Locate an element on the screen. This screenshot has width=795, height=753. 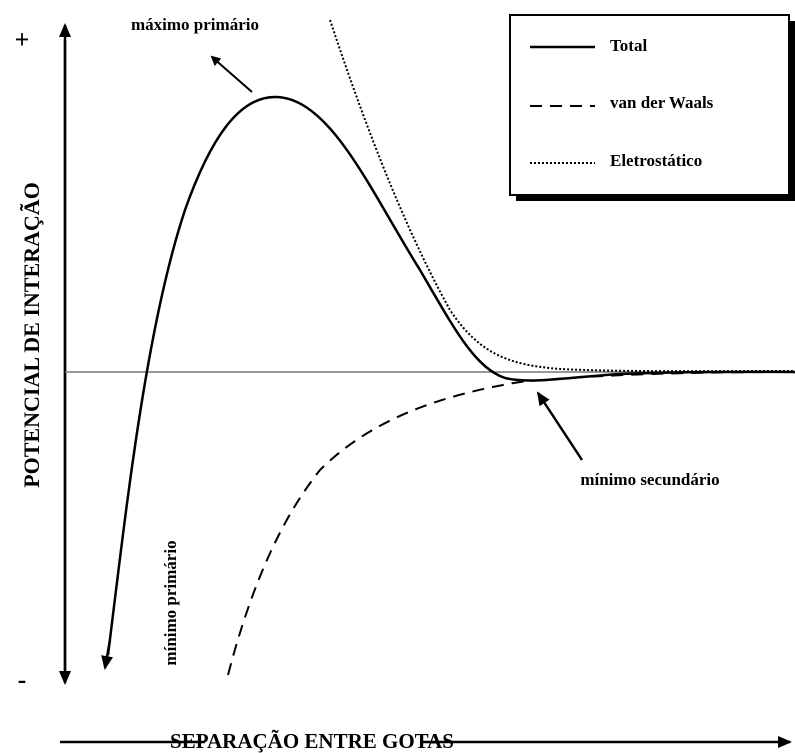
legend-box is located at coordinates (649, 105).